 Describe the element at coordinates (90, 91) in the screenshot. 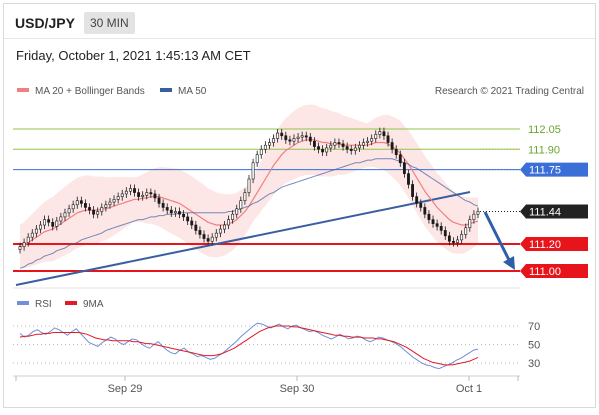

I see `ma20-legend-label: MA 20 + Bollinger Bands` at that location.